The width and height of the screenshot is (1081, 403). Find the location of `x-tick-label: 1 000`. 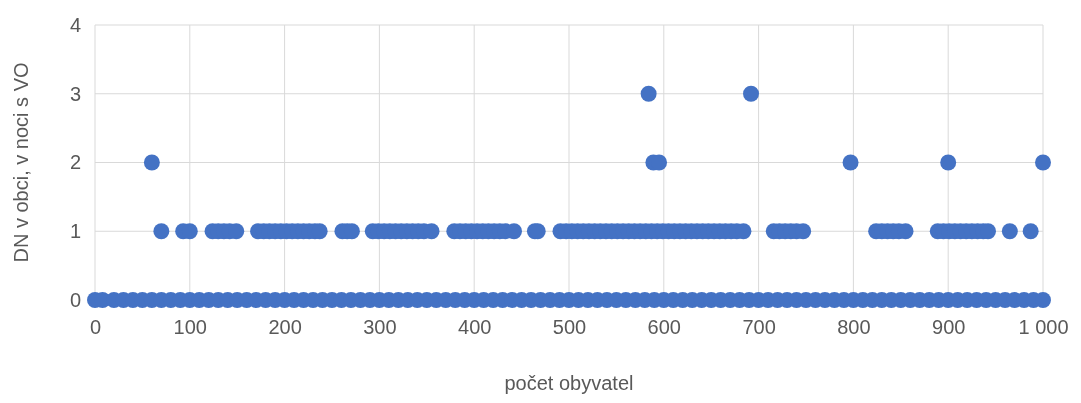

x-tick-label: 1 000 is located at coordinates (1043, 327).